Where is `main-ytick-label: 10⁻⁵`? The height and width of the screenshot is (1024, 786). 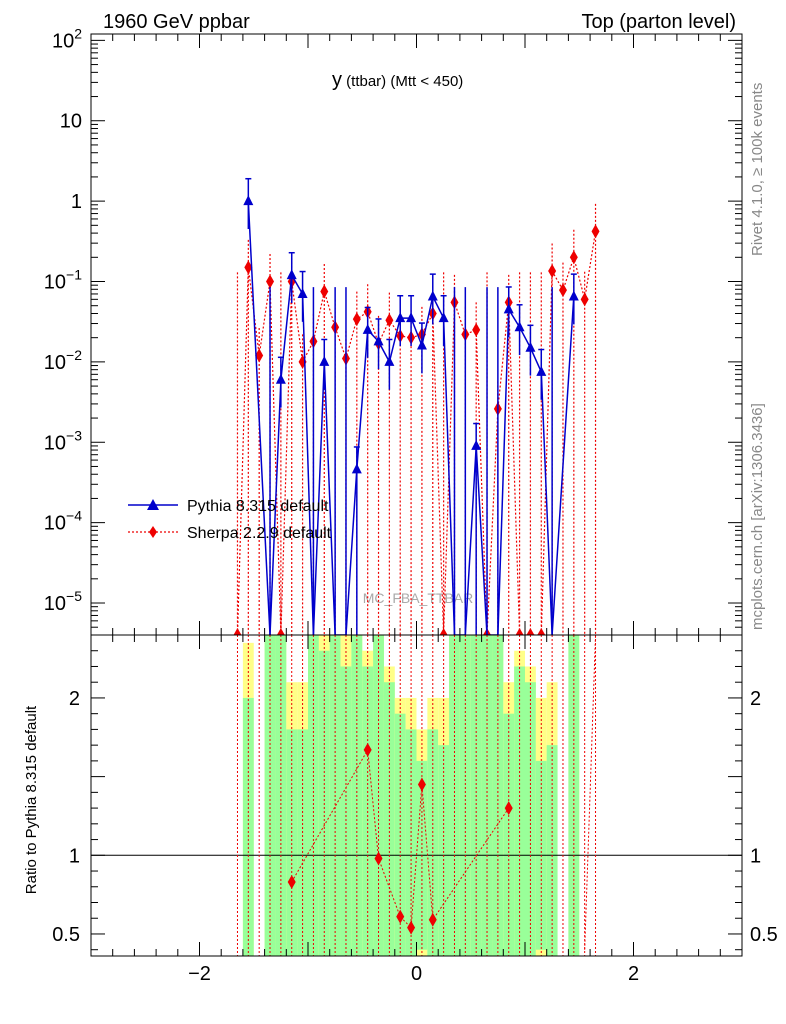
main-ytick-label: 10⁻⁵ is located at coordinates (63, 601).